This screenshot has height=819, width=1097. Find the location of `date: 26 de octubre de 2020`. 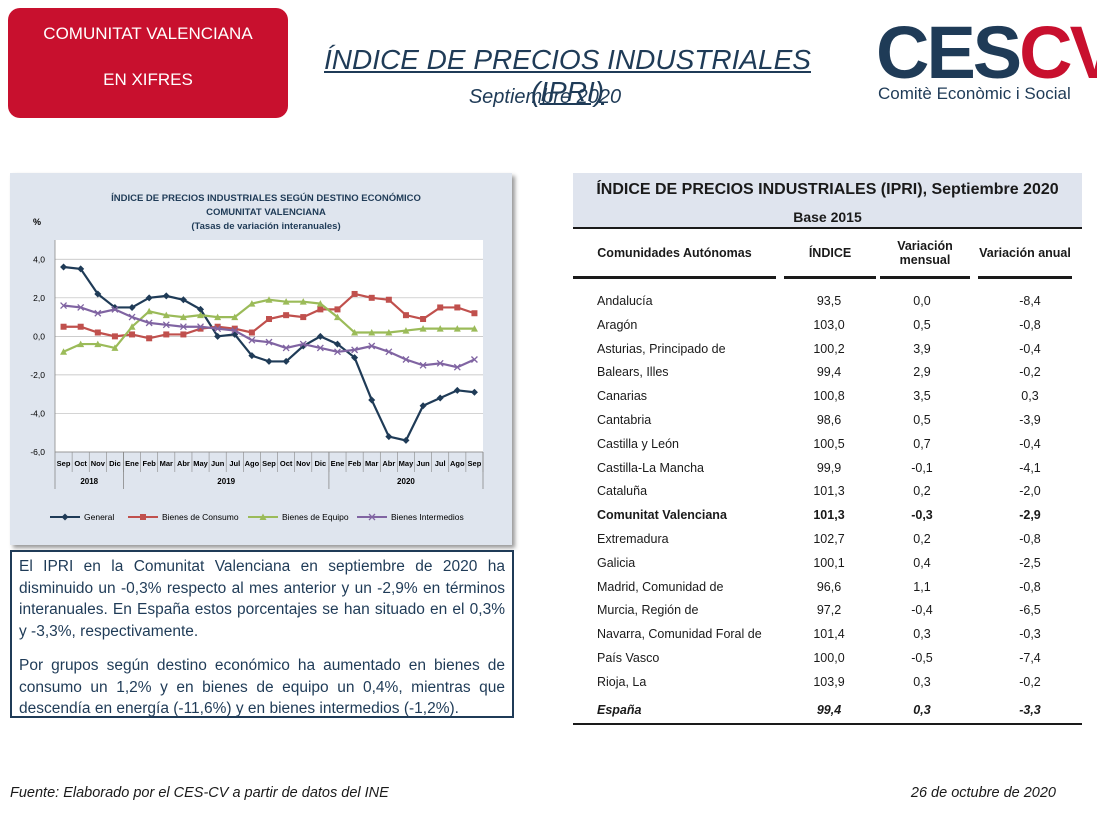

date: 26 de octubre de 2020 is located at coordinates (983, 793).